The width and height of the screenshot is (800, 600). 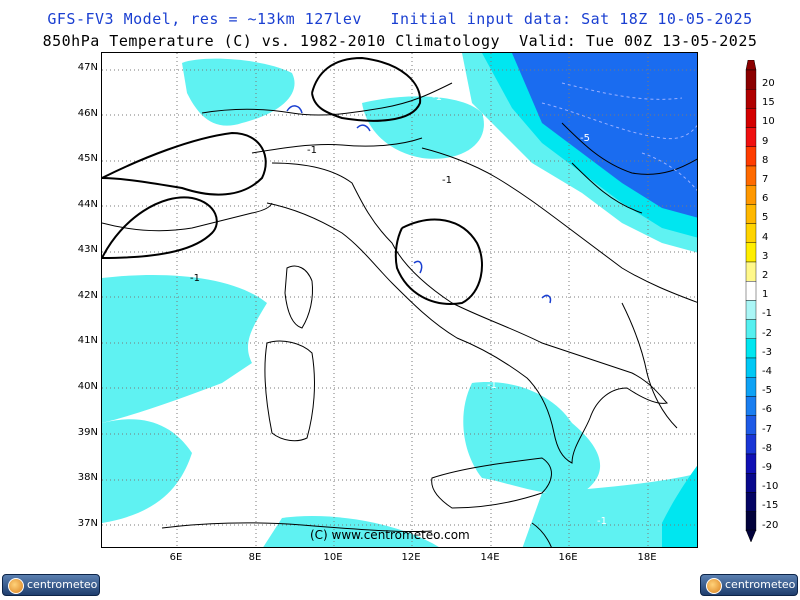 What do you see at coordinates (765, 179) in the screenshot?
I see `color-scale-label: 7` at bounding box center [765, 179].